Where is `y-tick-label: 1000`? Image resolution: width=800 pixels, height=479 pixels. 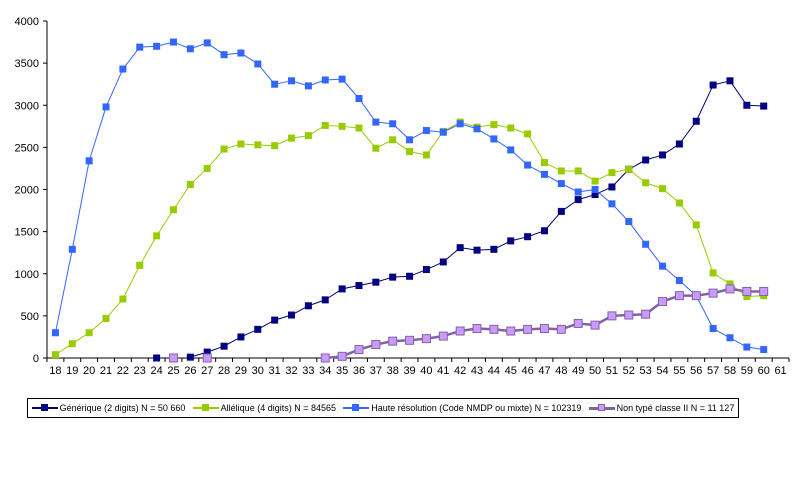 y-tick-label: 1000 is located at coordinates (27, 275).